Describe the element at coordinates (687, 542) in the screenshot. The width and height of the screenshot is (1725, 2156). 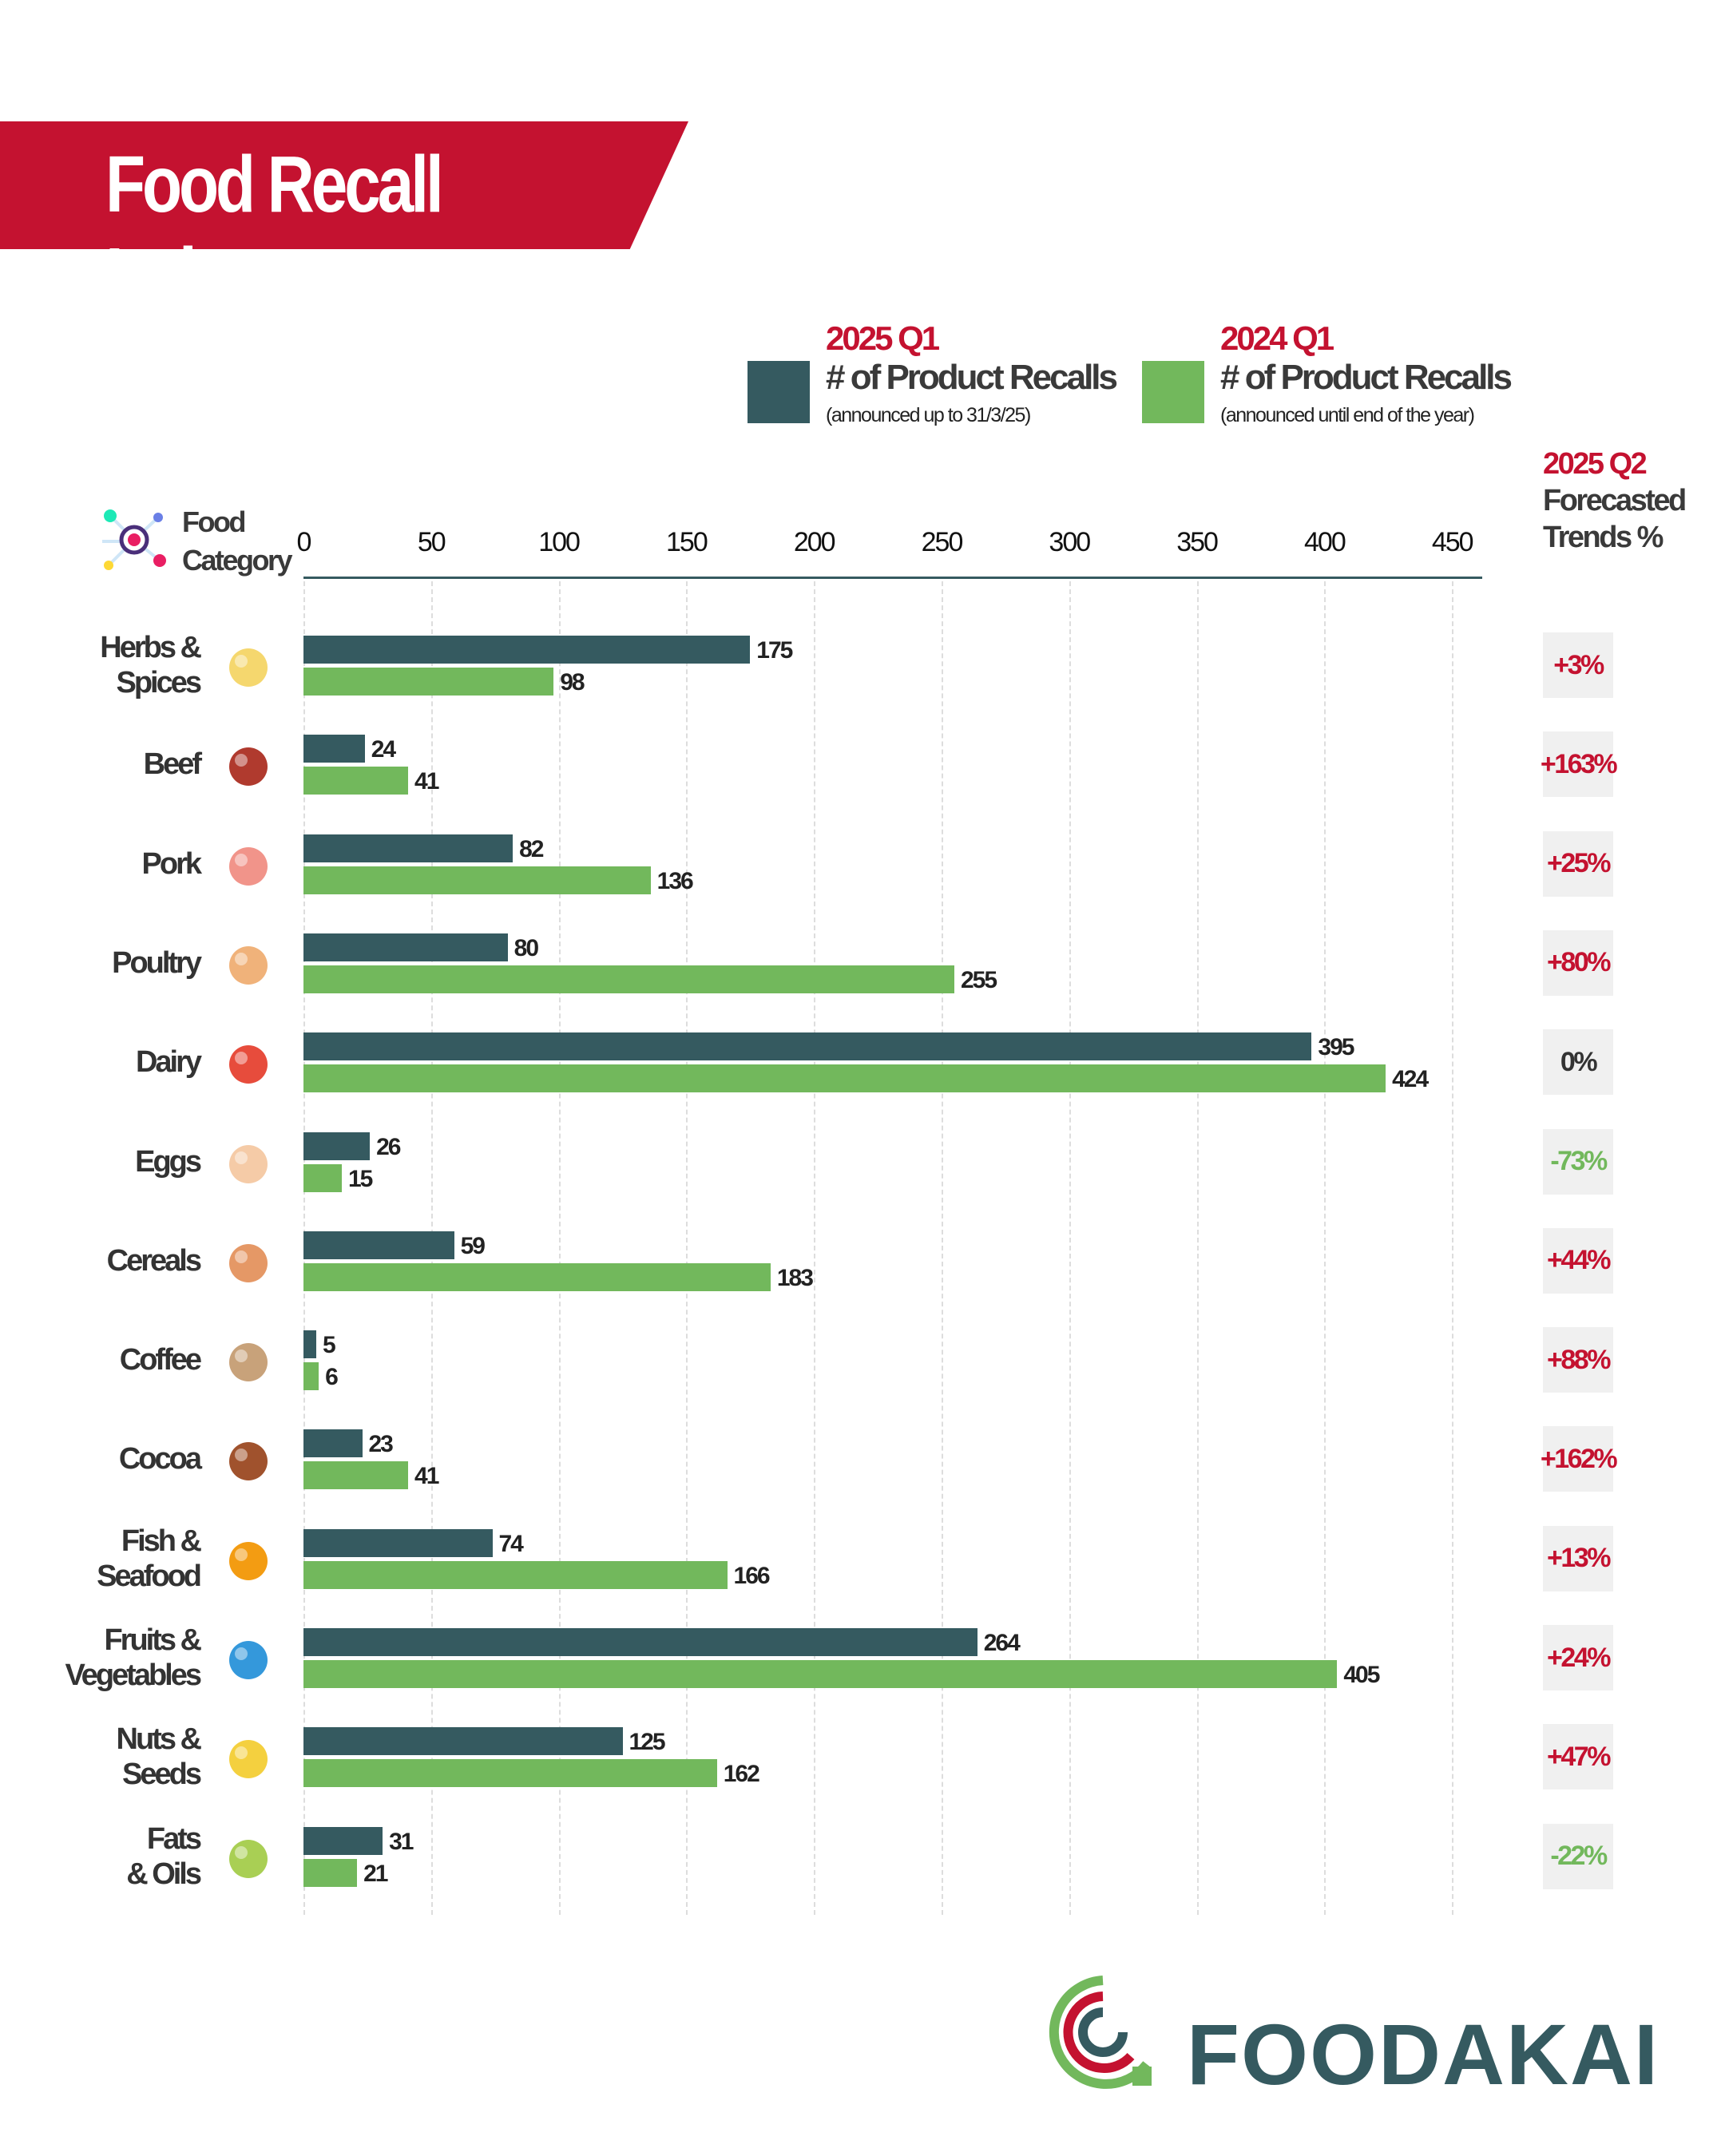
I see `x-tick-label: 150` at that location.